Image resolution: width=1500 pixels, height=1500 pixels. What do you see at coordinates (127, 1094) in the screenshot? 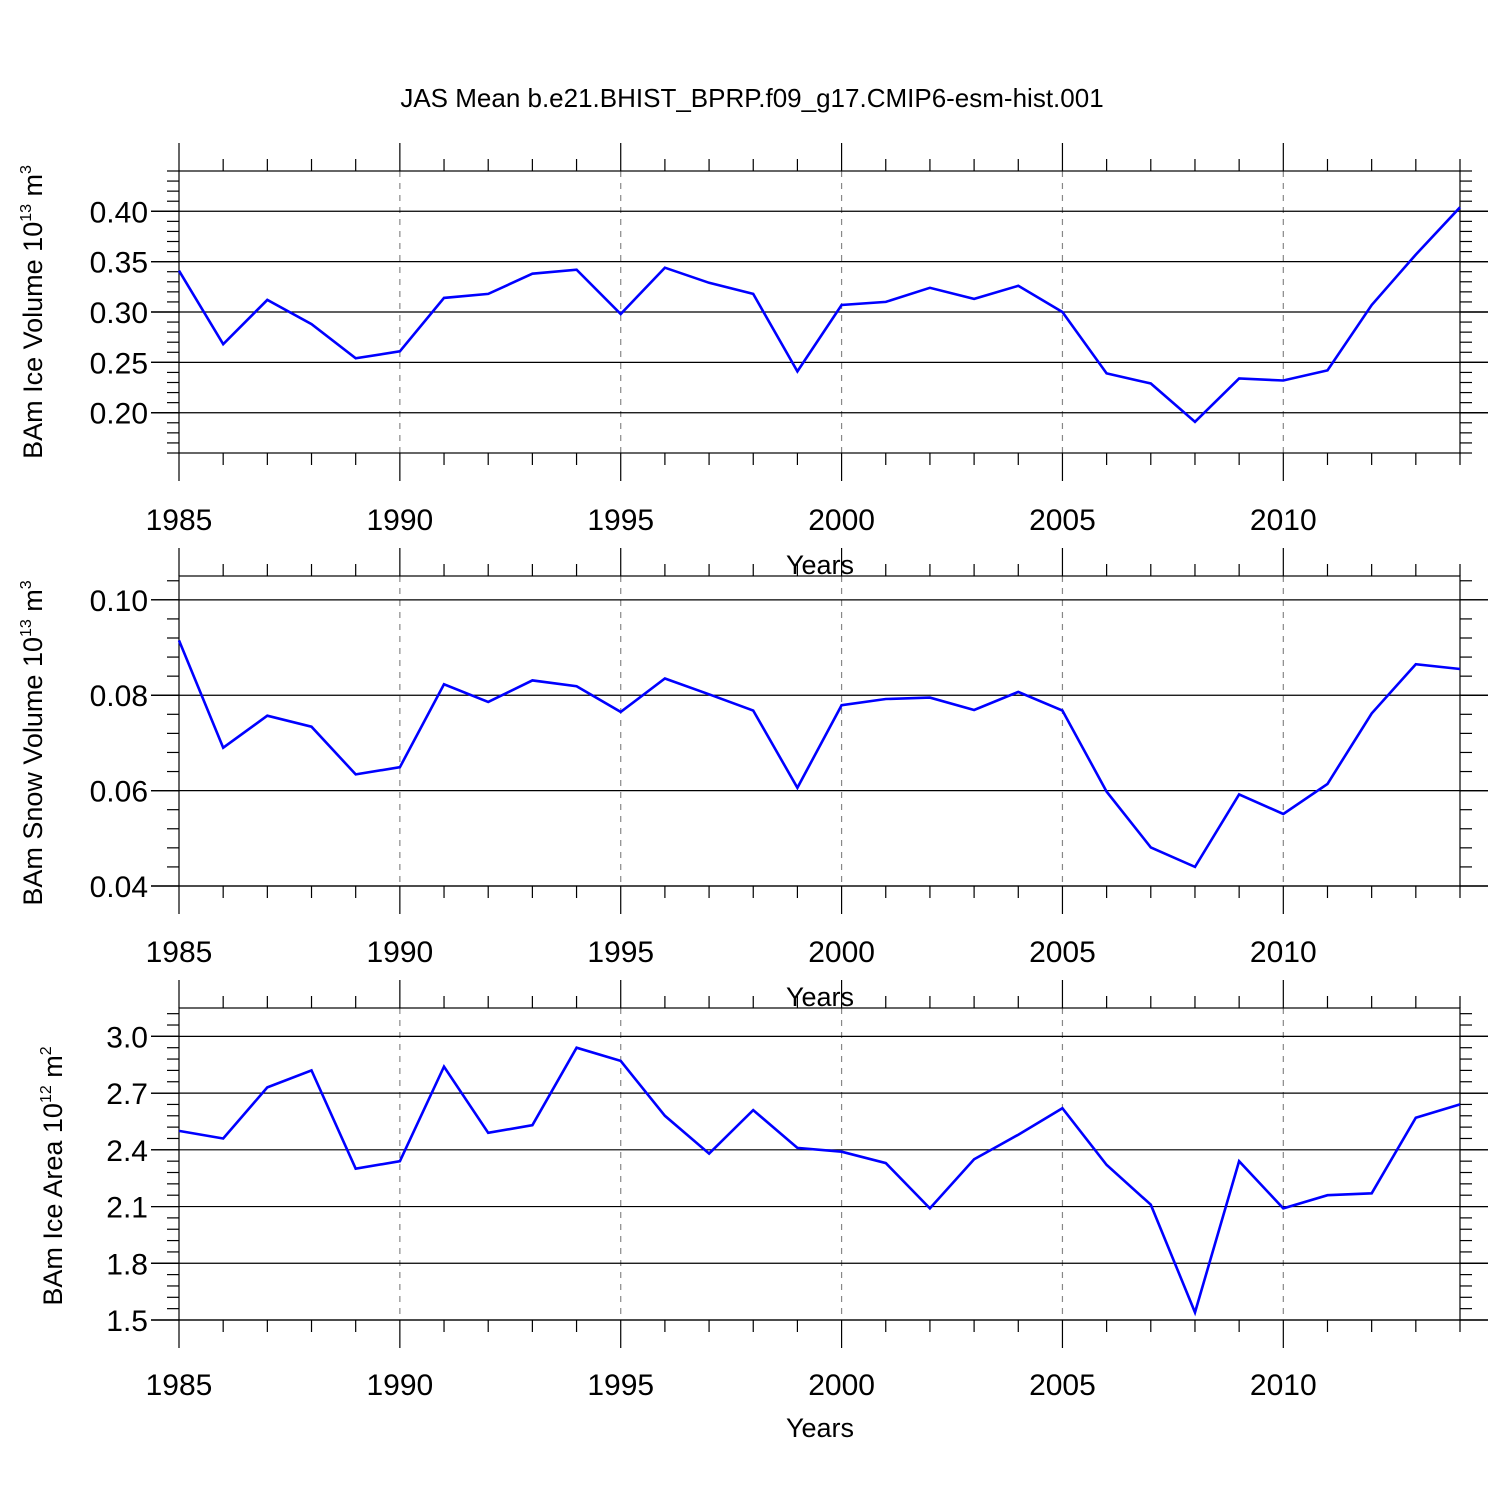
I see `y-tick-label: 2.7` at bounding box center [127, 1094].